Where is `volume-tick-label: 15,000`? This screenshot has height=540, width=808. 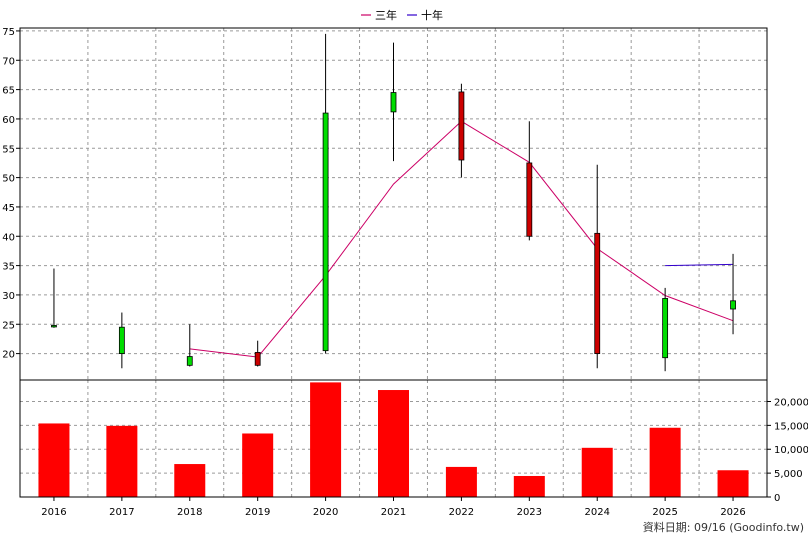
volume-tick-label: 15,000 is located at coordinates (791, 426).